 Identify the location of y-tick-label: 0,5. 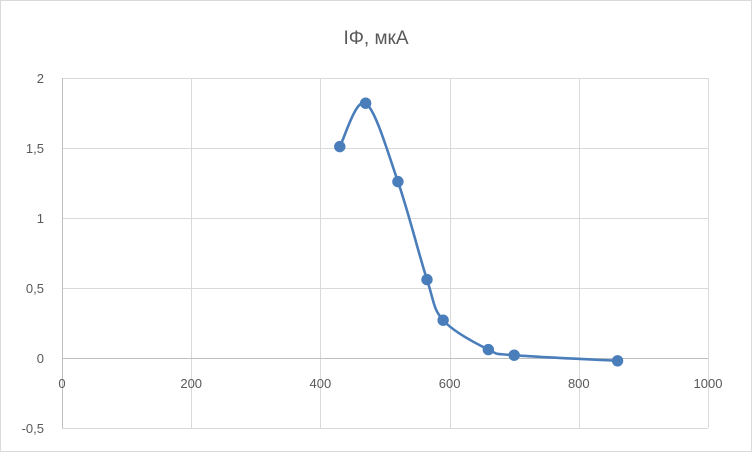
(35, 288).